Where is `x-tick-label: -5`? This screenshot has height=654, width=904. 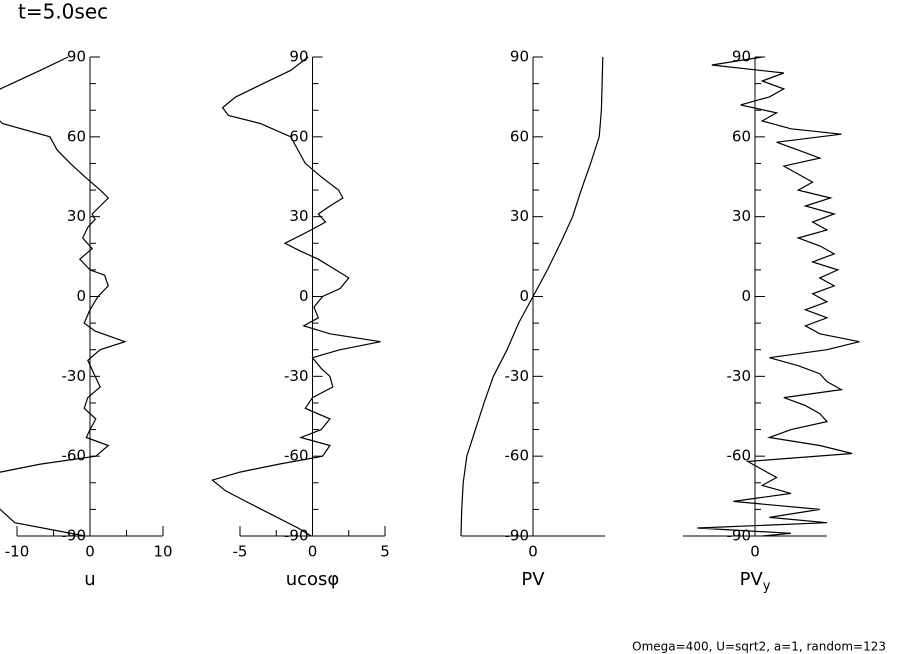
x-tick-label: -5 is located at coordinates (240, 552).